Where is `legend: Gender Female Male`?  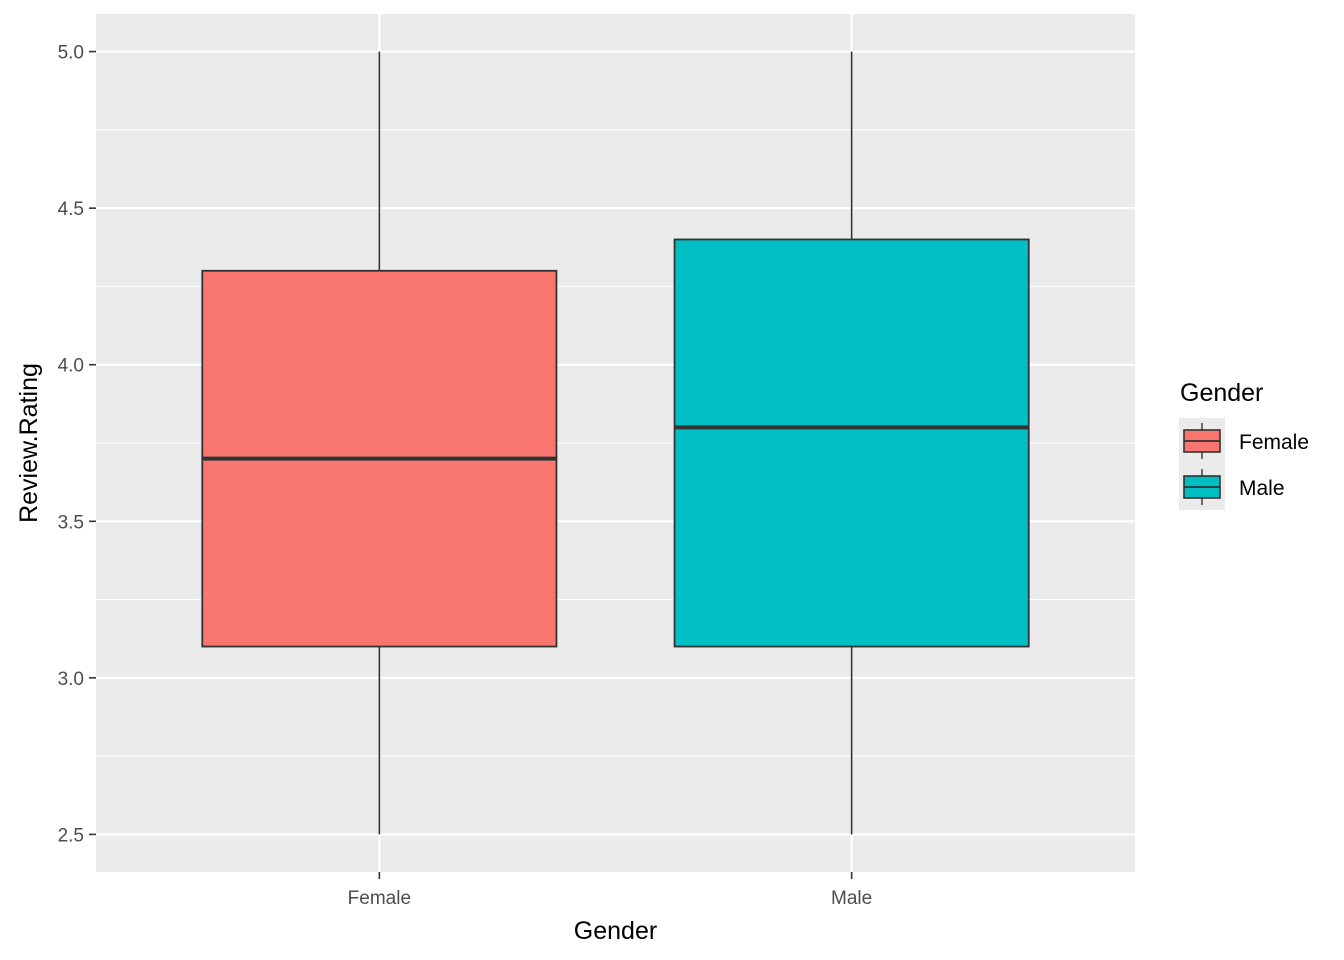
legend: Gender Female Male is located at coordinates (1247, 445).